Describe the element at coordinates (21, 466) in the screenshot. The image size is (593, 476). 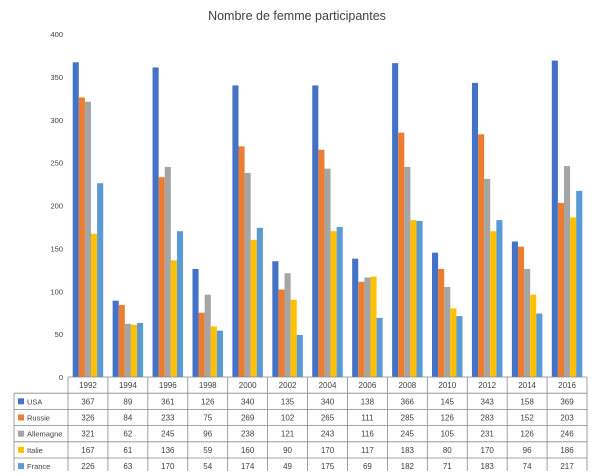
I see `legend-swatch-france` at that location.